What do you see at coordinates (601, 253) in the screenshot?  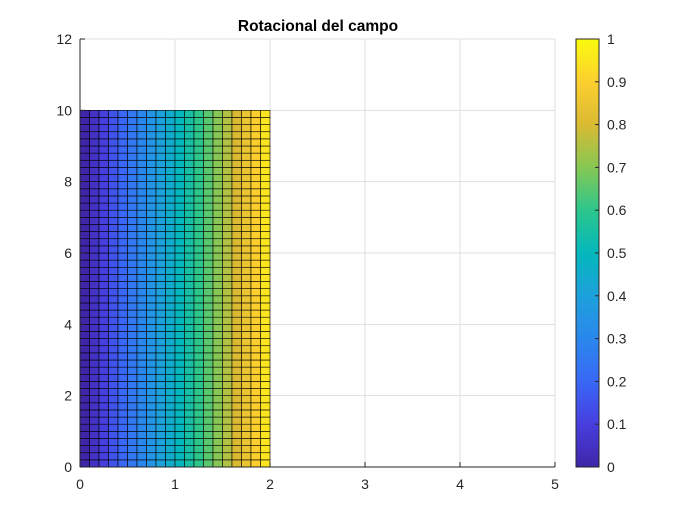 I see `colorbar: 0 0.1 0.2 0.3 0.4 0.5 0.6 0.7 0.8 0.9 1` at bounding box center [601, 253].